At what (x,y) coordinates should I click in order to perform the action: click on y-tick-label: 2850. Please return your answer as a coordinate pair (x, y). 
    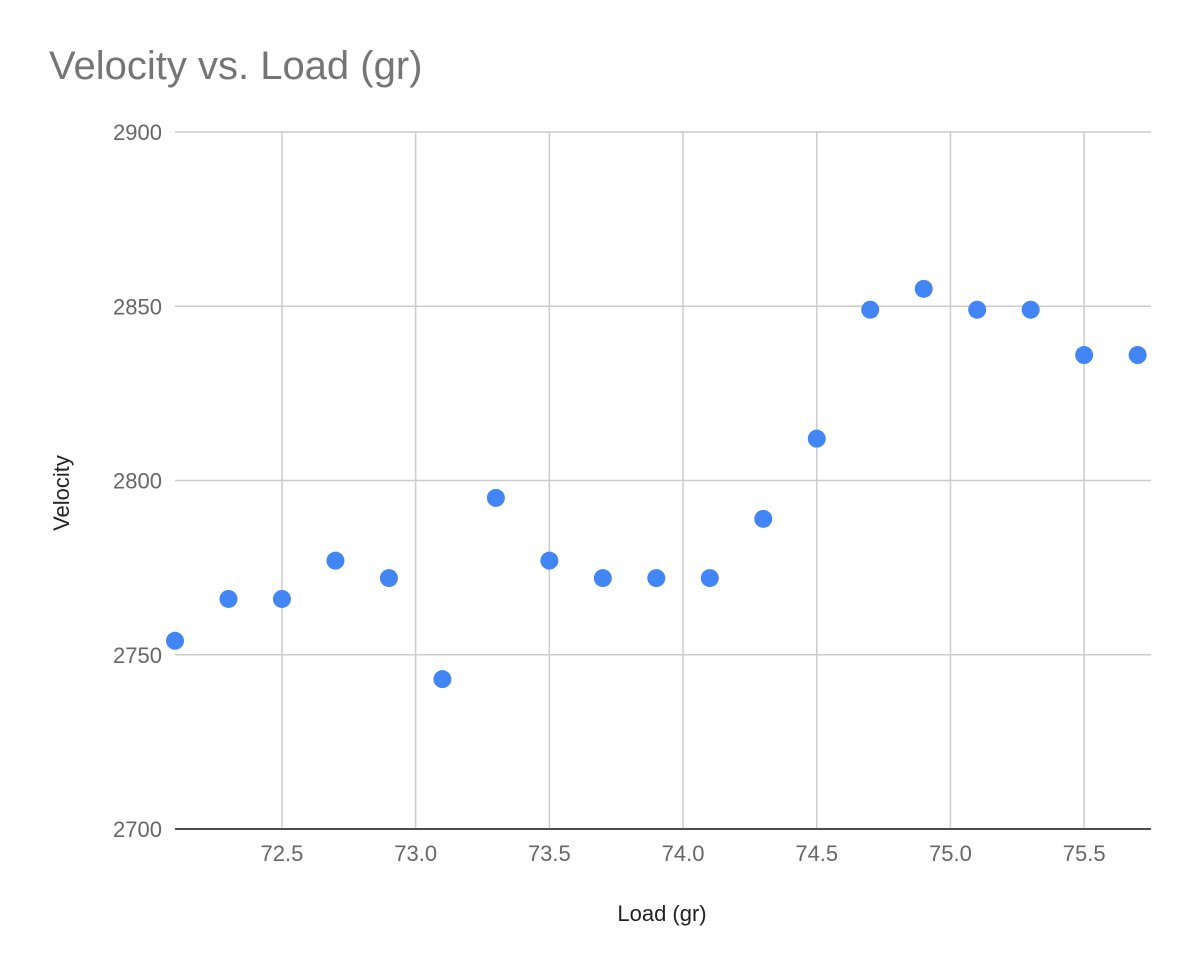
    Looking at the image, I should click on (137, 306).